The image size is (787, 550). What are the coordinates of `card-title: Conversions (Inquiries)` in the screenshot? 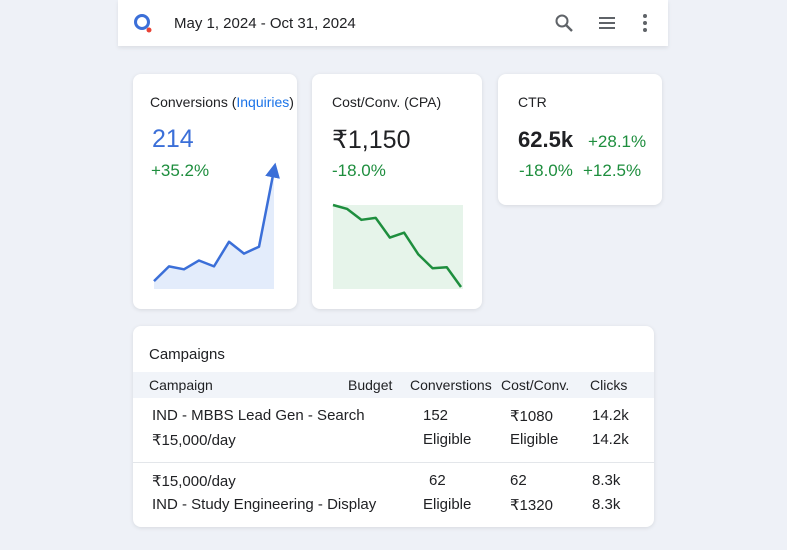 It's located at (222, 102).